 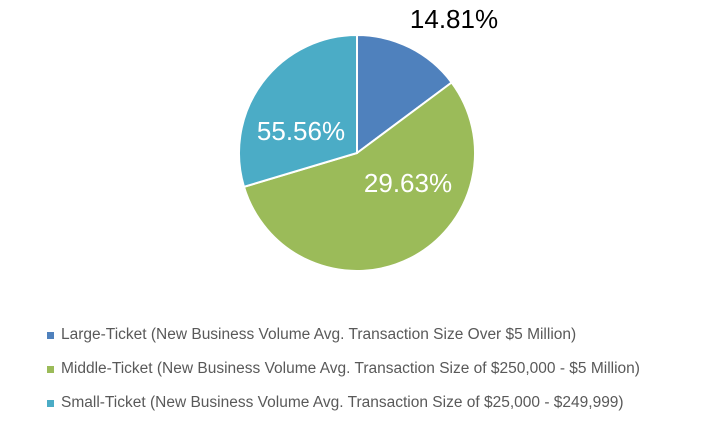 What do you see at coordinates (405, 94) in the screenshot?
I see `pie-slice-large-ticket` at bounding box center [405, 94].